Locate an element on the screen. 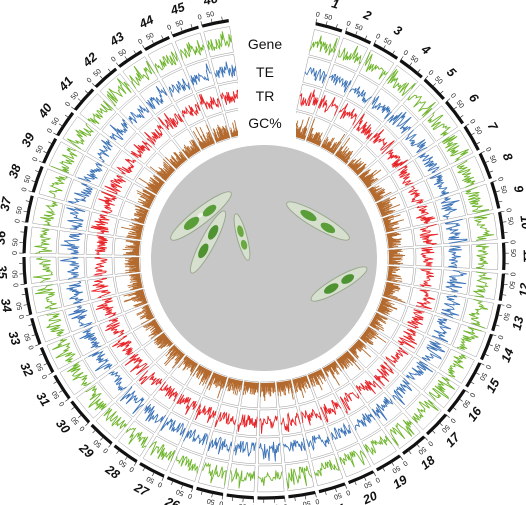  te-track-label: TE is located at coordinates (265, 72).